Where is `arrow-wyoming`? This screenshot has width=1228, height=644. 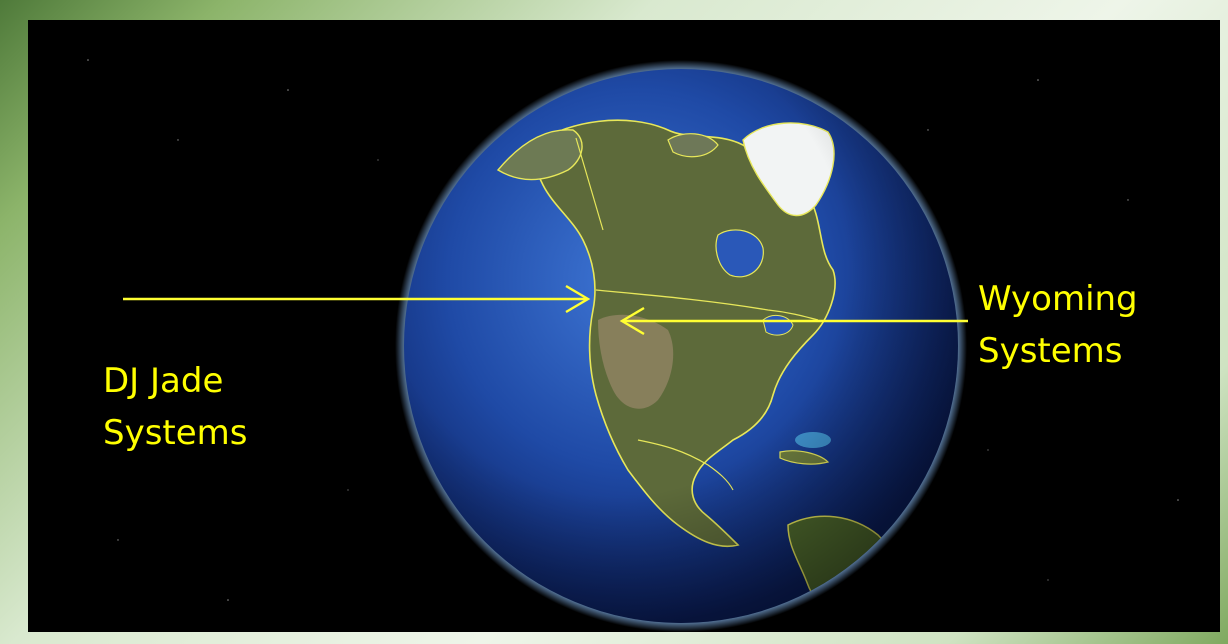
arrow-wyoming is located at coordinates (793, 321).